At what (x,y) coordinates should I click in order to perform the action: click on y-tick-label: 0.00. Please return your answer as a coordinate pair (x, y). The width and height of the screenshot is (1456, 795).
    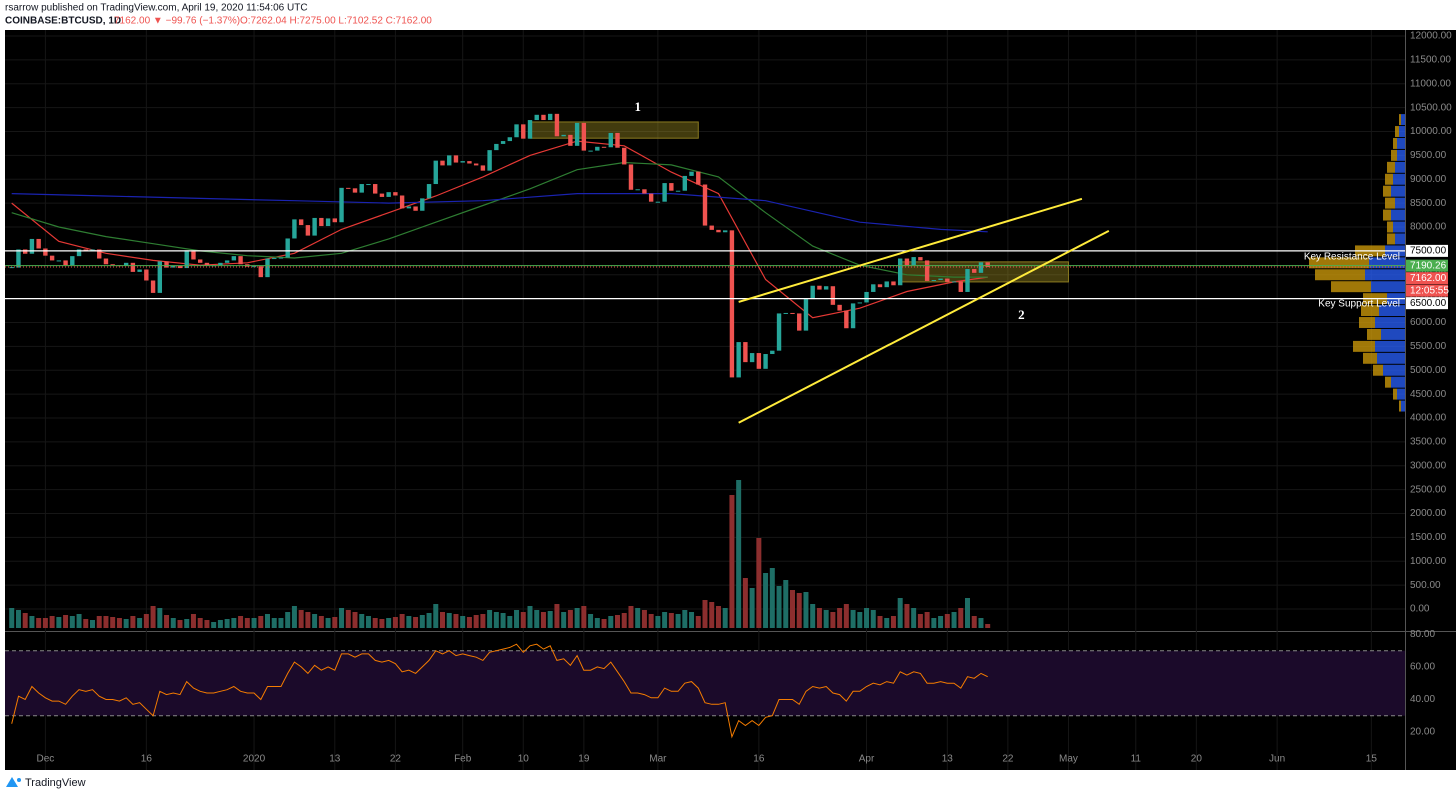
    Looking at the image, I should click on (1420, 609).